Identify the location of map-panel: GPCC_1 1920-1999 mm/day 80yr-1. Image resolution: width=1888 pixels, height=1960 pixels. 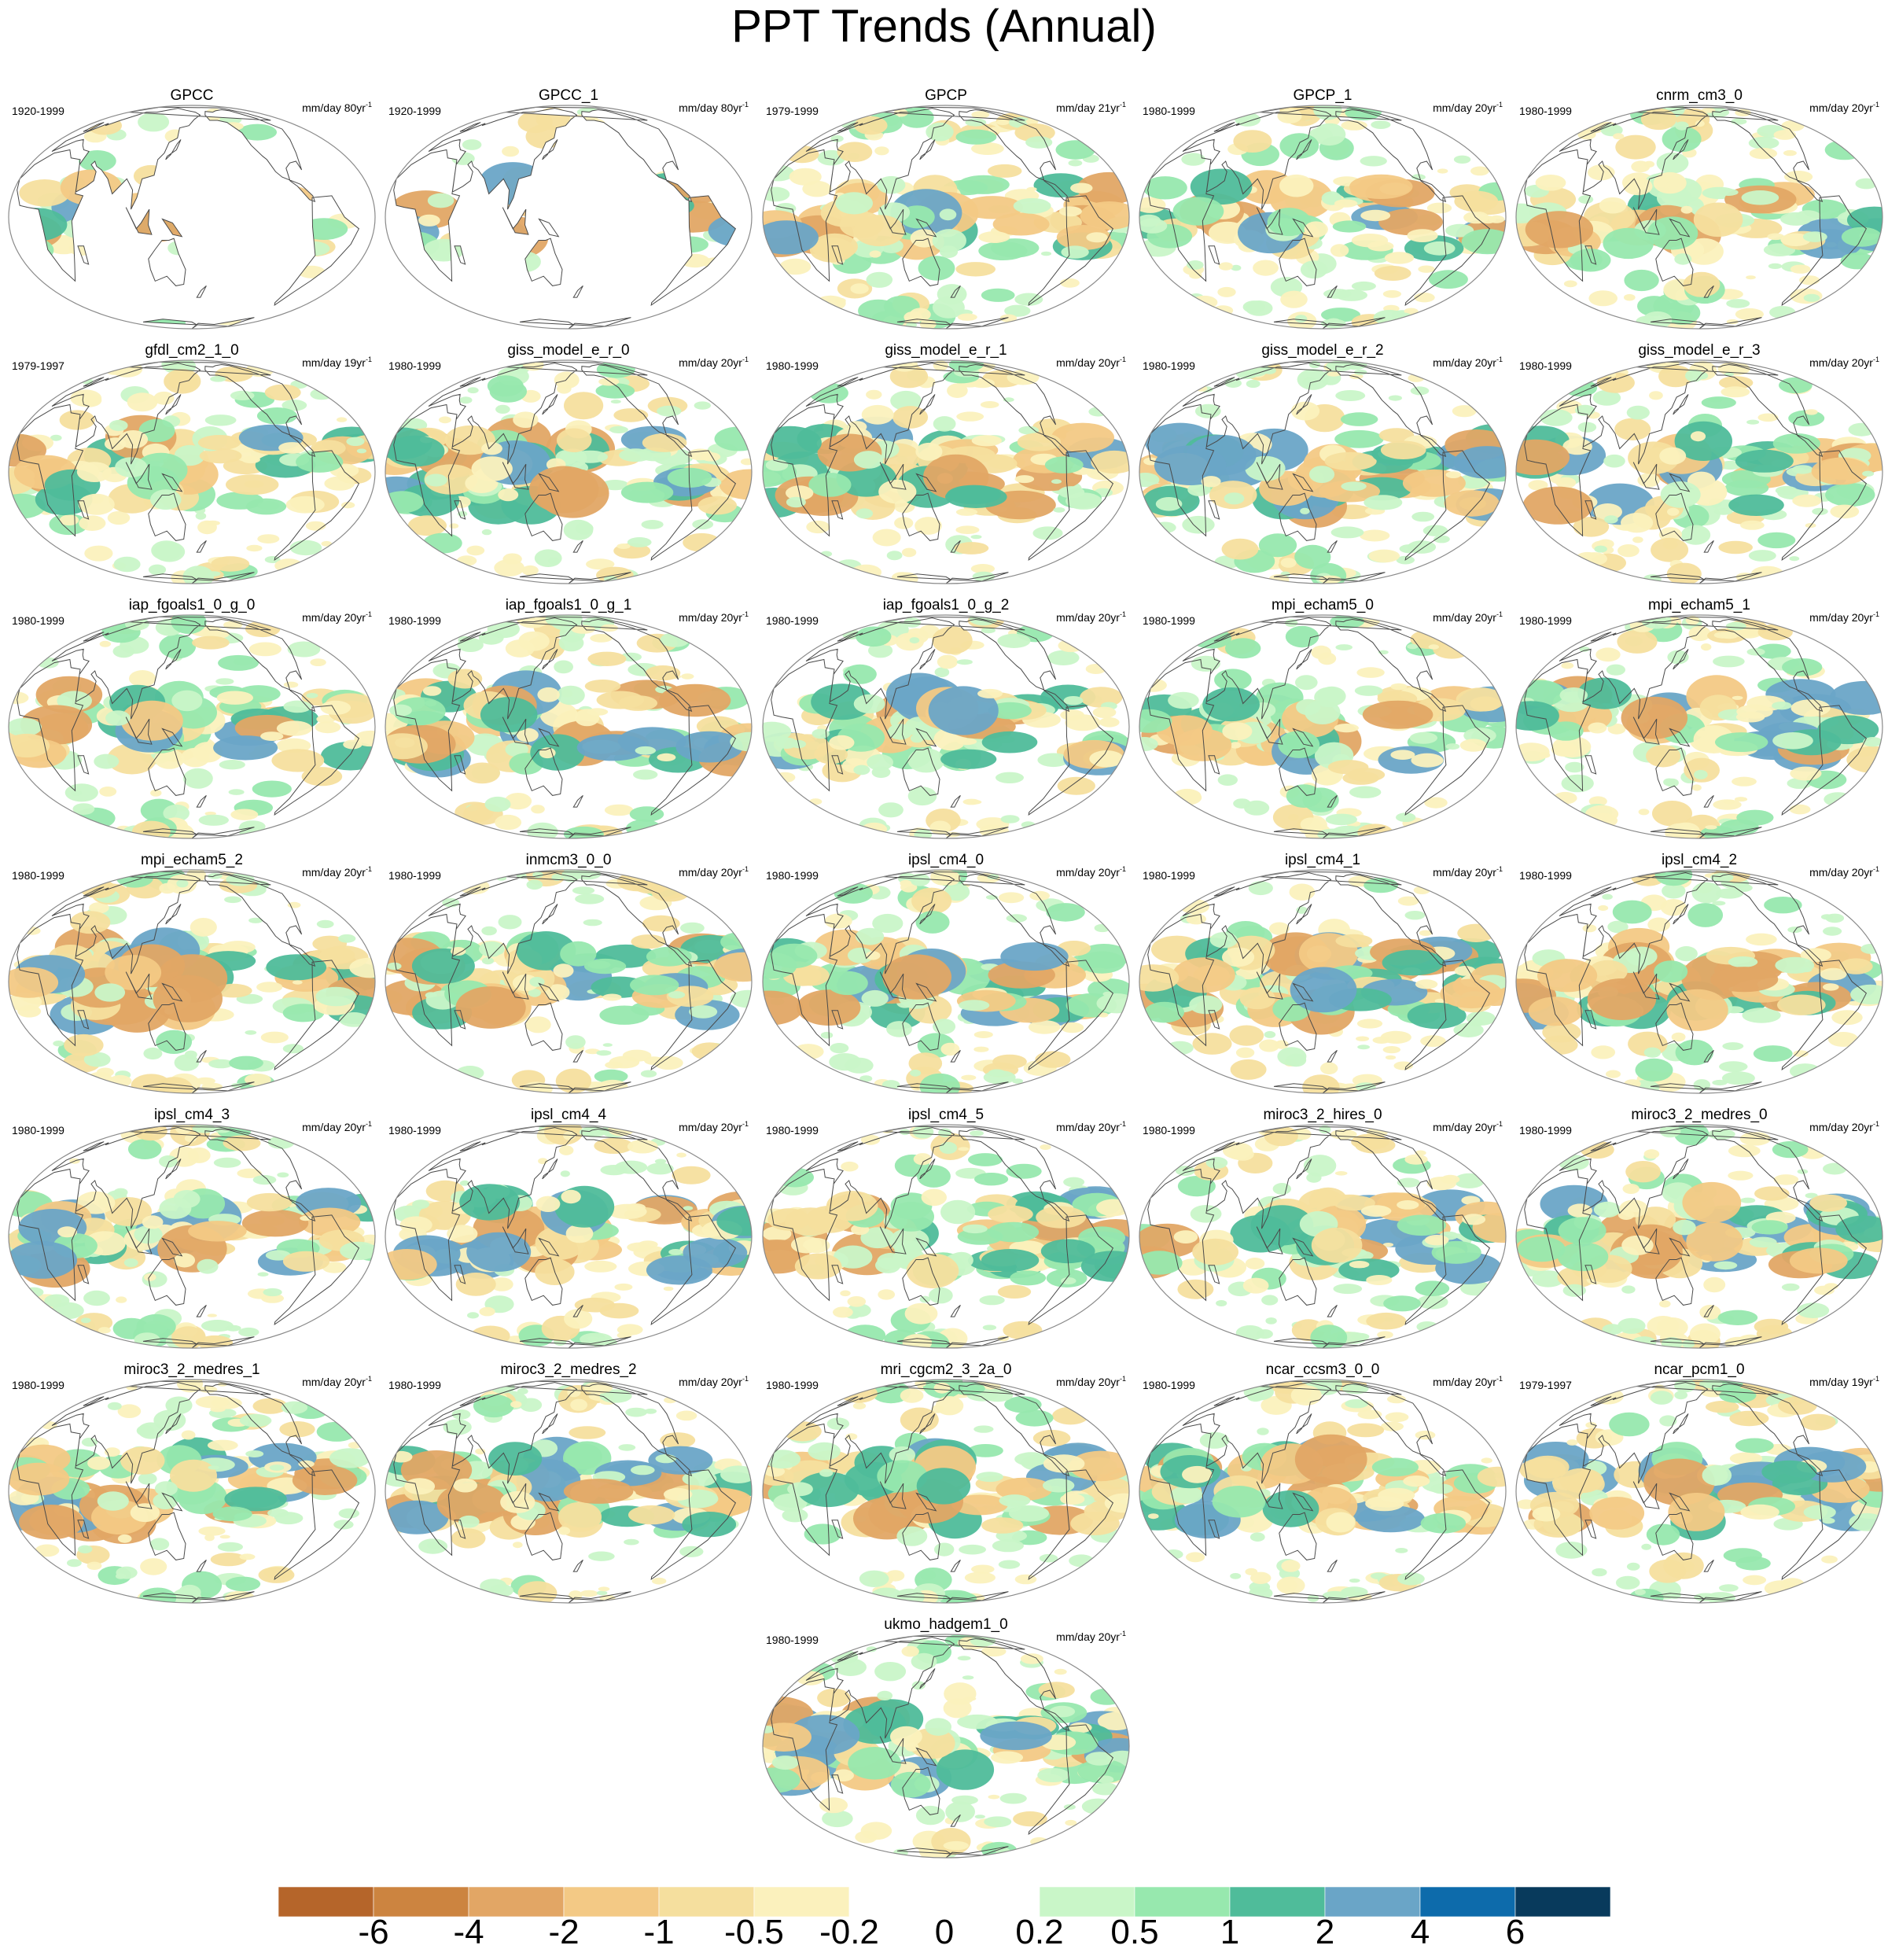
(568, 209).